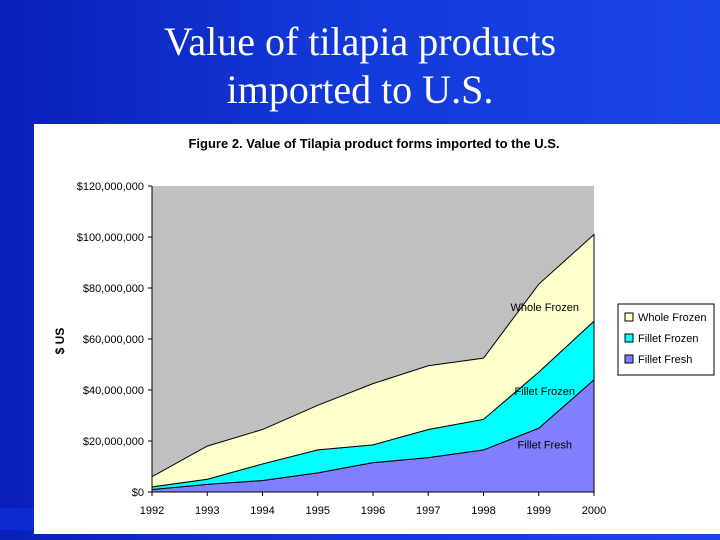 This screenshot has height=540, width=720. What do you see at coordinates (60, 341) in the screenshot?
I see `y-axis-label: $ US` at bounding box center [60, 341].